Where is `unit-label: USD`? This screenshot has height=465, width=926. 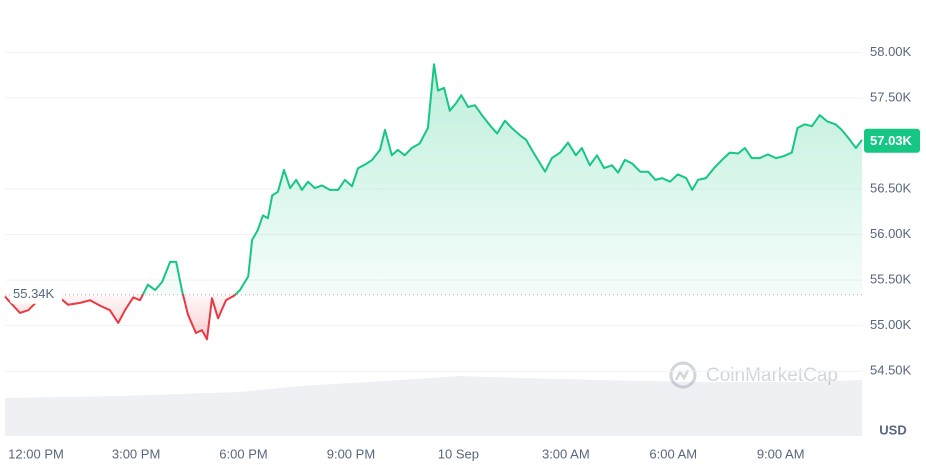
unit-label: USD is located at coordinates (892, 429).